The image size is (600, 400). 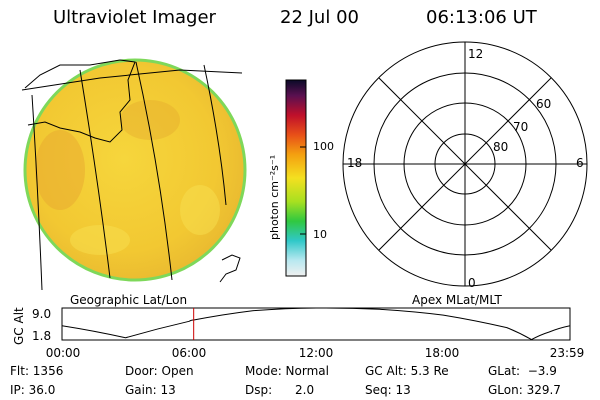 What do you see at coordinates (319, 17) in the screenshot?
I see `date-label: 22 Jul 00` at bounding box center [319, 17].